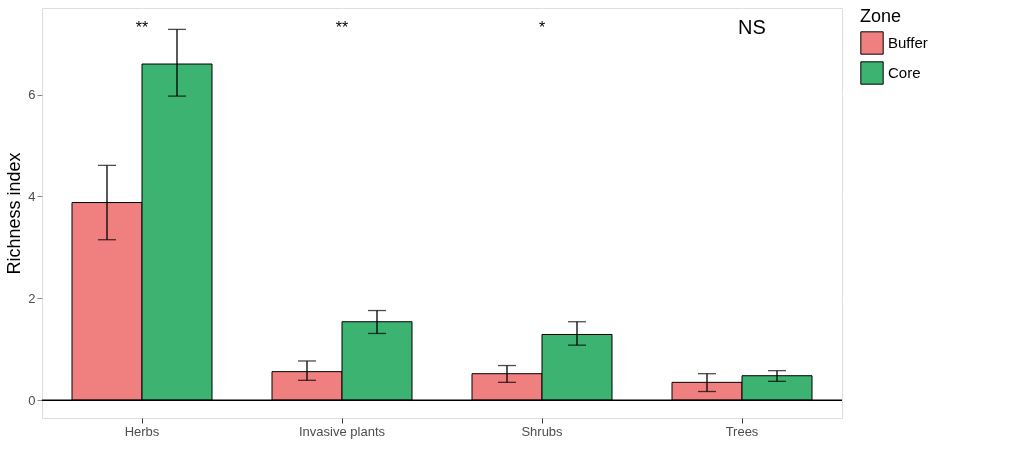 Image resolution: width=1028 pixels, height=459 pixels. Describe the element at coordinates (32, 196) in the screenshot. I see `y-tick-label: 4` at that location.